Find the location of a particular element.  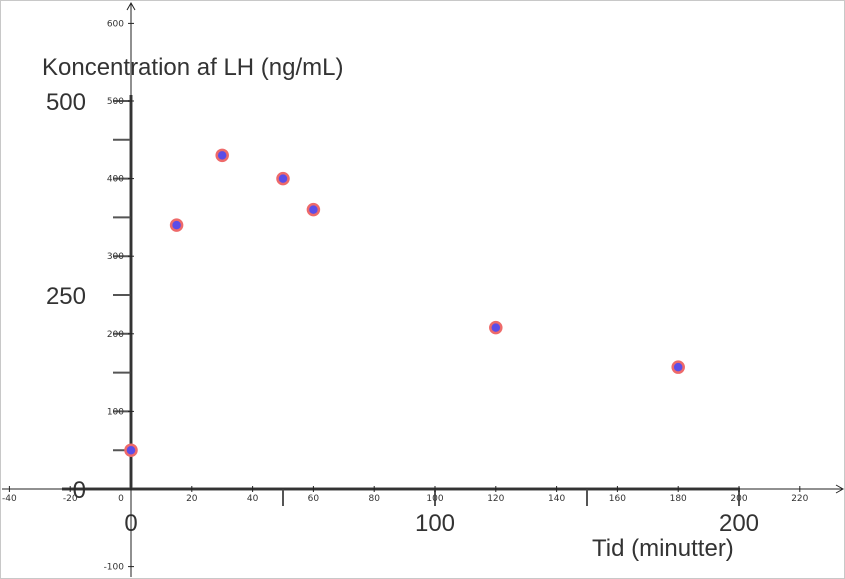

x-tick-label: 180 is located at coordinates (678, 499).